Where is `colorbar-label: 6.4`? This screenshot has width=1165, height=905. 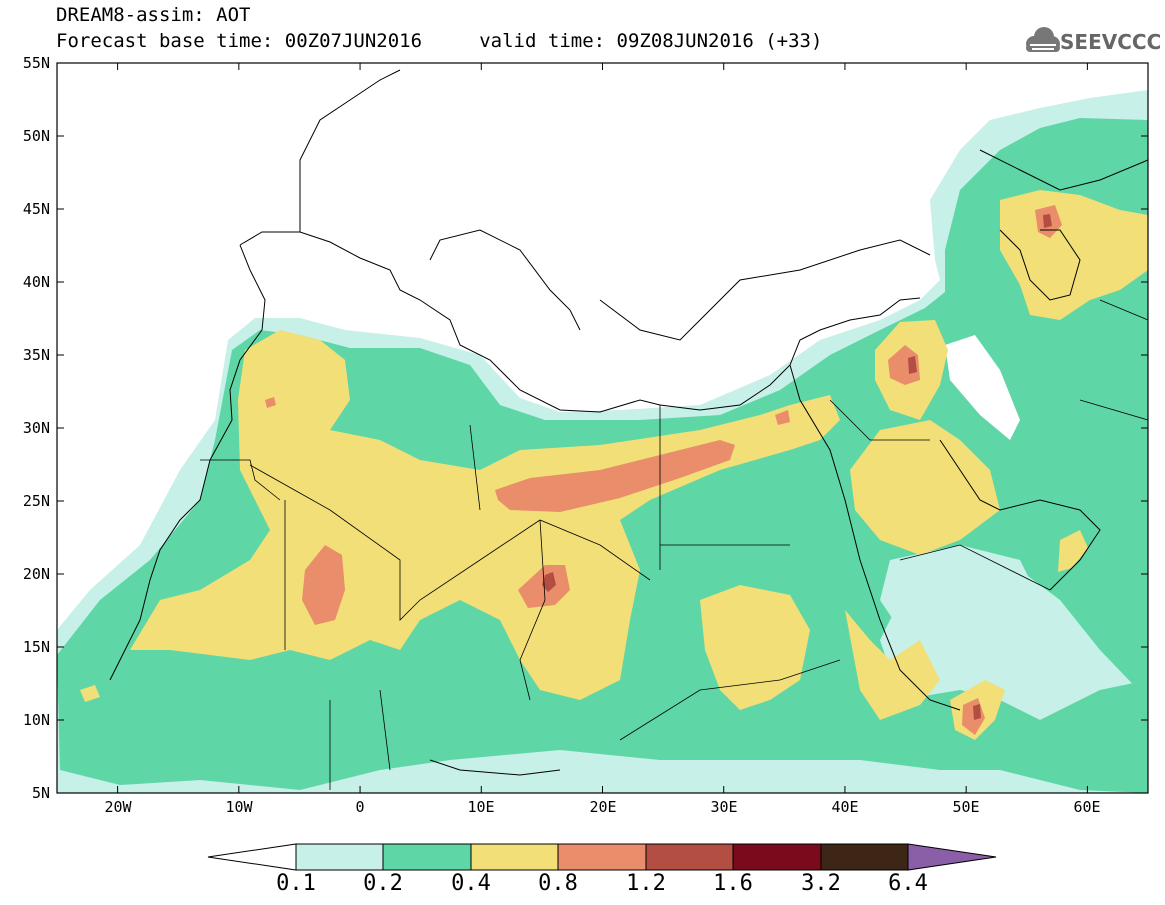 colorbar-label: 6.4 is located at coordinates (908, 883).